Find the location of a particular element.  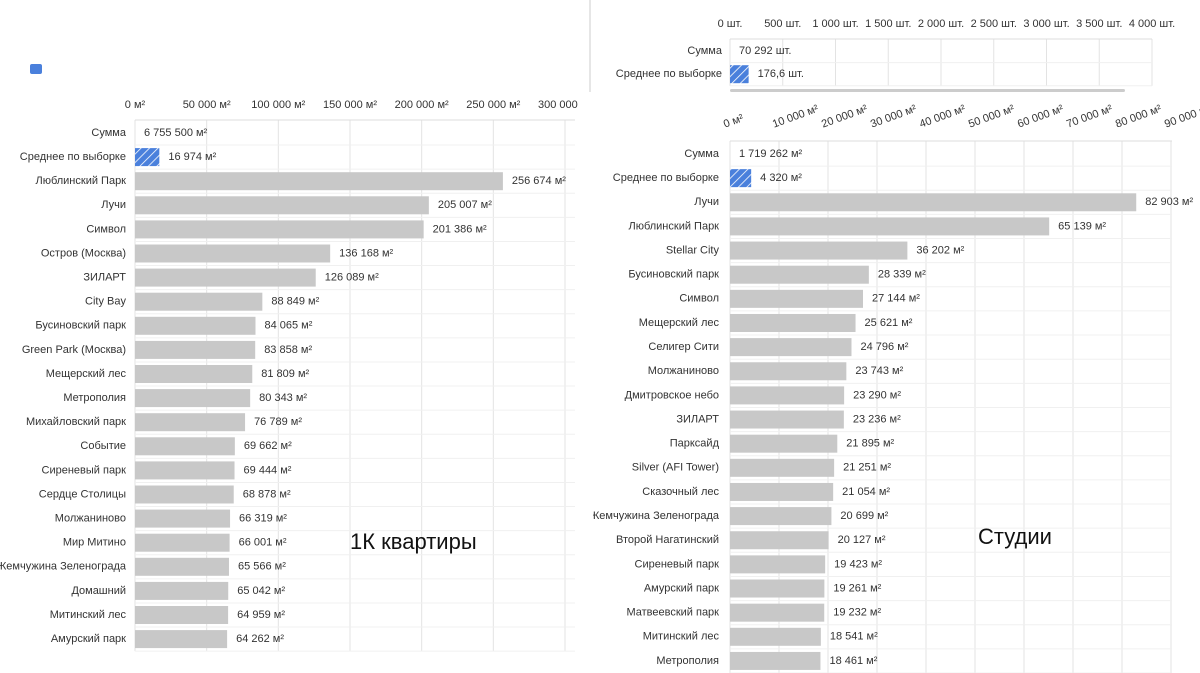

value-label: 18 541 м² is located at coordinates (854, 637).